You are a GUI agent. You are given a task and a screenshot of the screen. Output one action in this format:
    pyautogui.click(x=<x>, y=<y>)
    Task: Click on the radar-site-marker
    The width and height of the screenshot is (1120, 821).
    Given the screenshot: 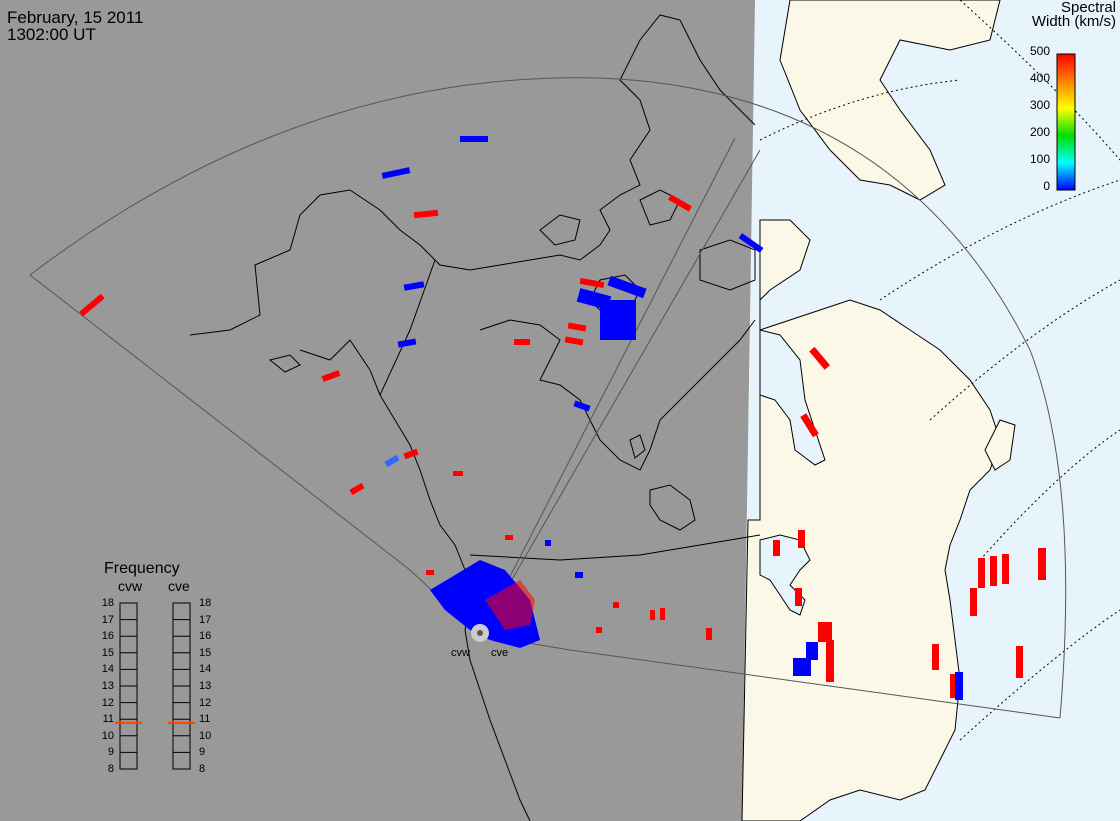 What is the action you would take?
    pyautogui.click(x=480, y=633)
    